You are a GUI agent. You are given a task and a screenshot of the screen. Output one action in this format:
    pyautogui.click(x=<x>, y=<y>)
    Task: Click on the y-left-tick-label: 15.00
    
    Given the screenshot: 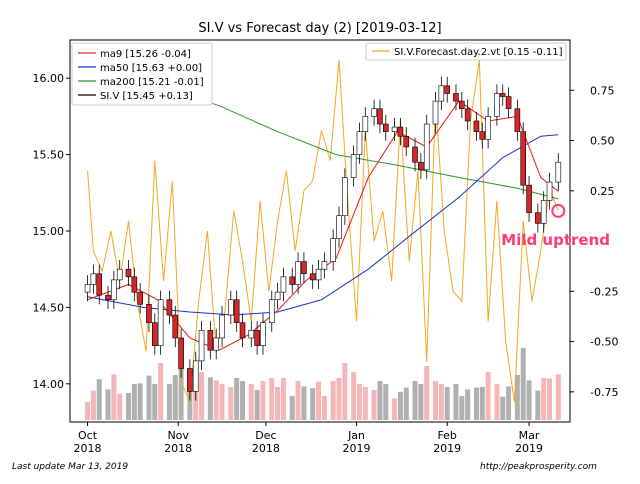 What is the action you would take?
    pyautogui.click(x=49, y=231)
    